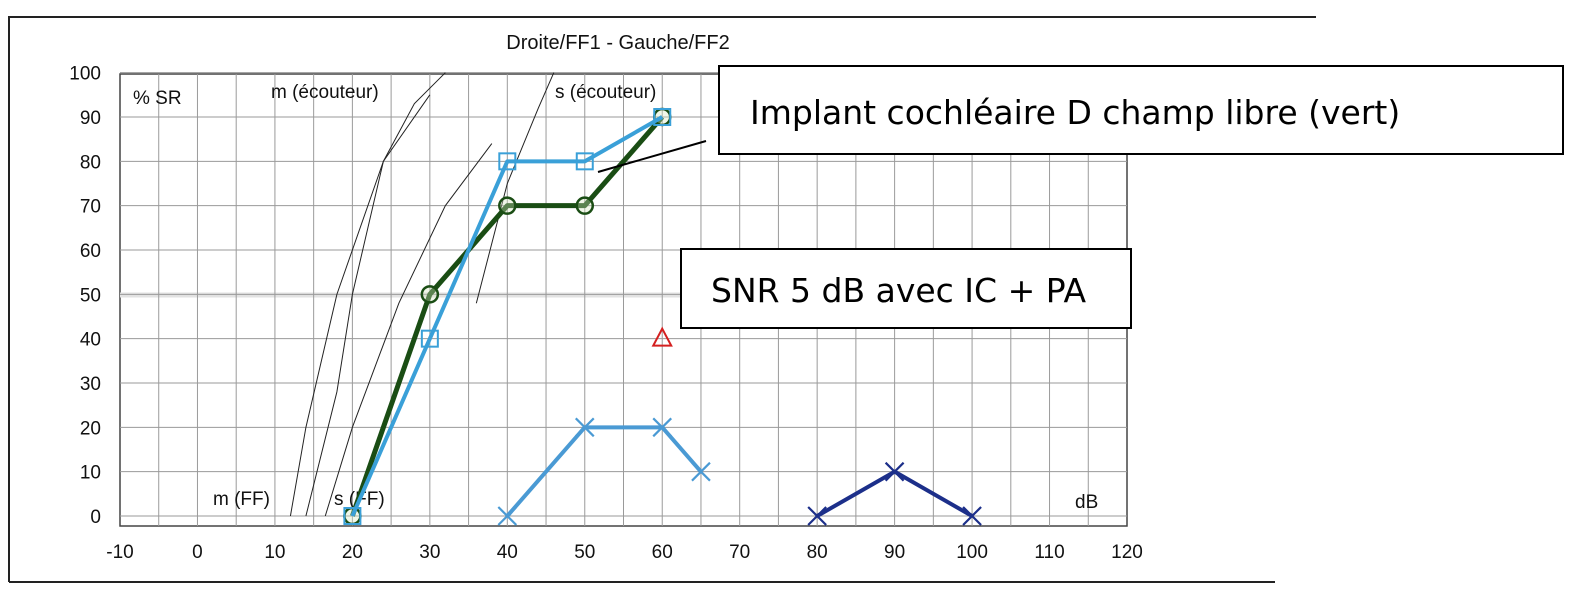 Image resolution: width=1576 pixels, height=593 pixels. What do you see at coordinates (90, 118) in the screenshot?
I see `y-tick-label: 90` at bounding box center [90, 118].